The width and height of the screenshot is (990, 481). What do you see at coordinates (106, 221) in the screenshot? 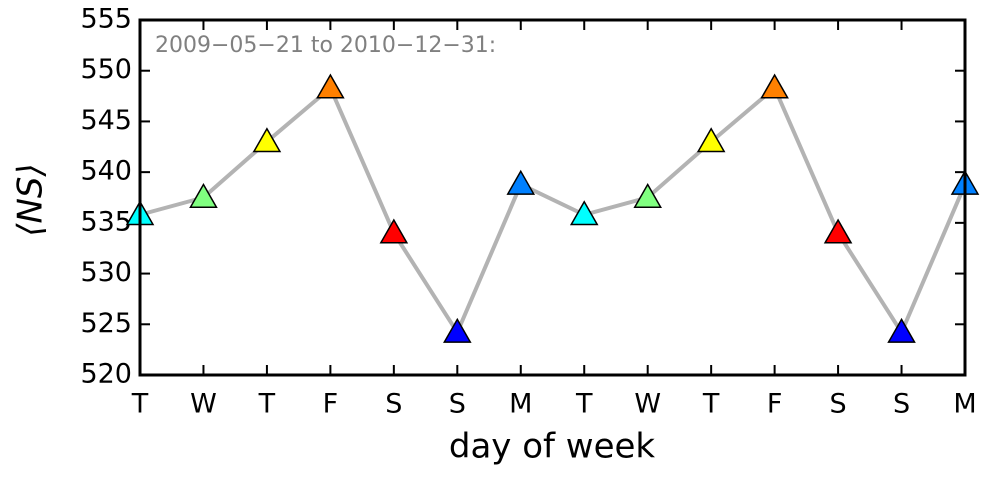
I see `y-tick-label: 535` at bounding box center [106, 221].